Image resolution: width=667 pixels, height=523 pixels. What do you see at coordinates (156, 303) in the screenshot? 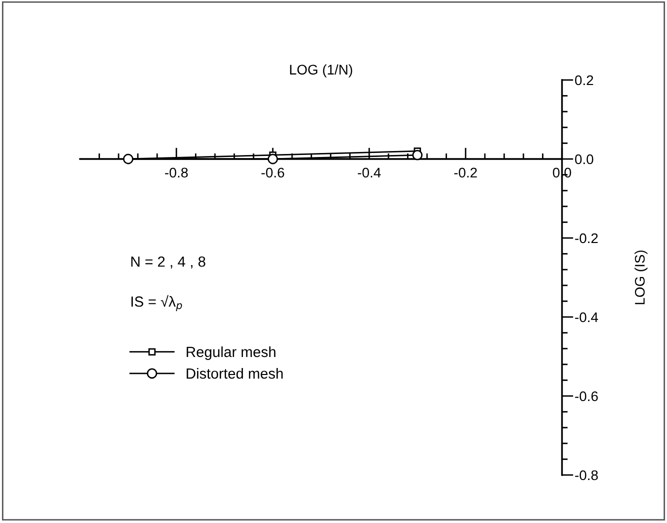
I see `annotation: IS = √λ$_{p}$` at bounding box center [156, 303].